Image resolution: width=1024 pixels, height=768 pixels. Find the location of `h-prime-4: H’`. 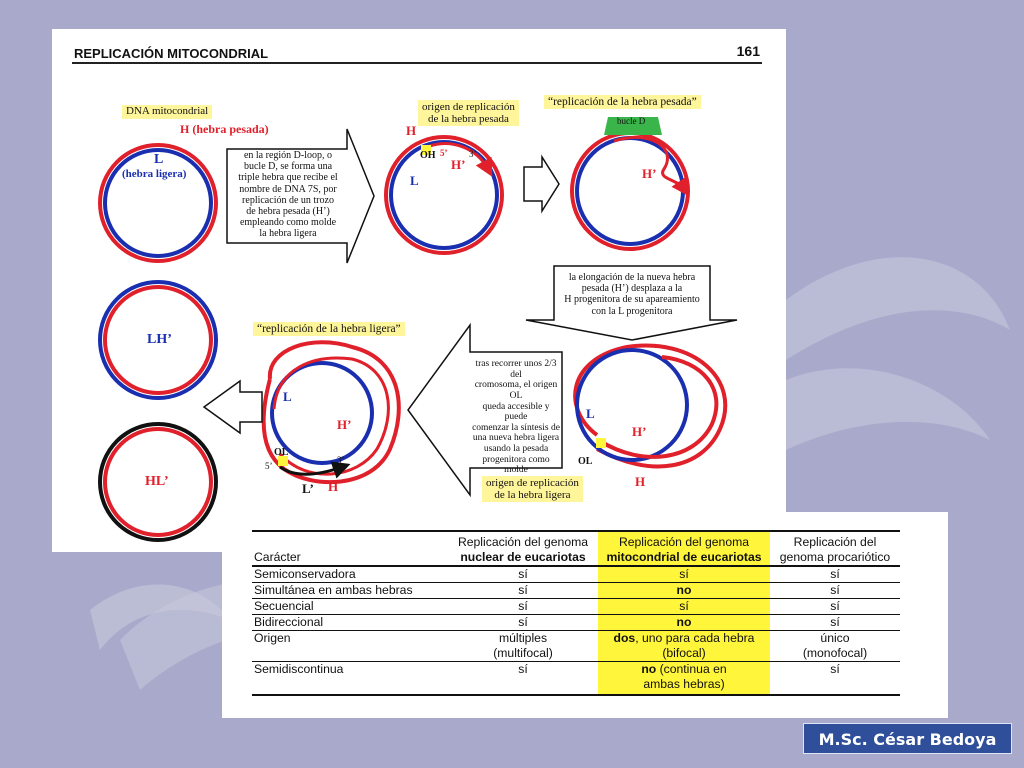

h-prime-4: H’ is located at coordinates (639, 431).